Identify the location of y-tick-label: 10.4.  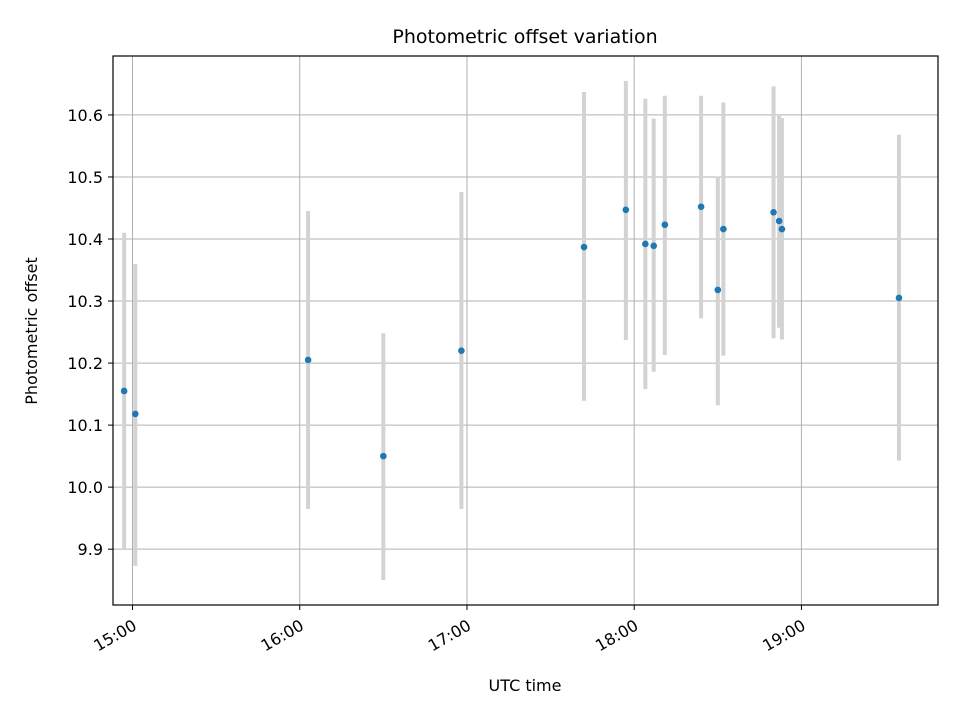
(85, 239).